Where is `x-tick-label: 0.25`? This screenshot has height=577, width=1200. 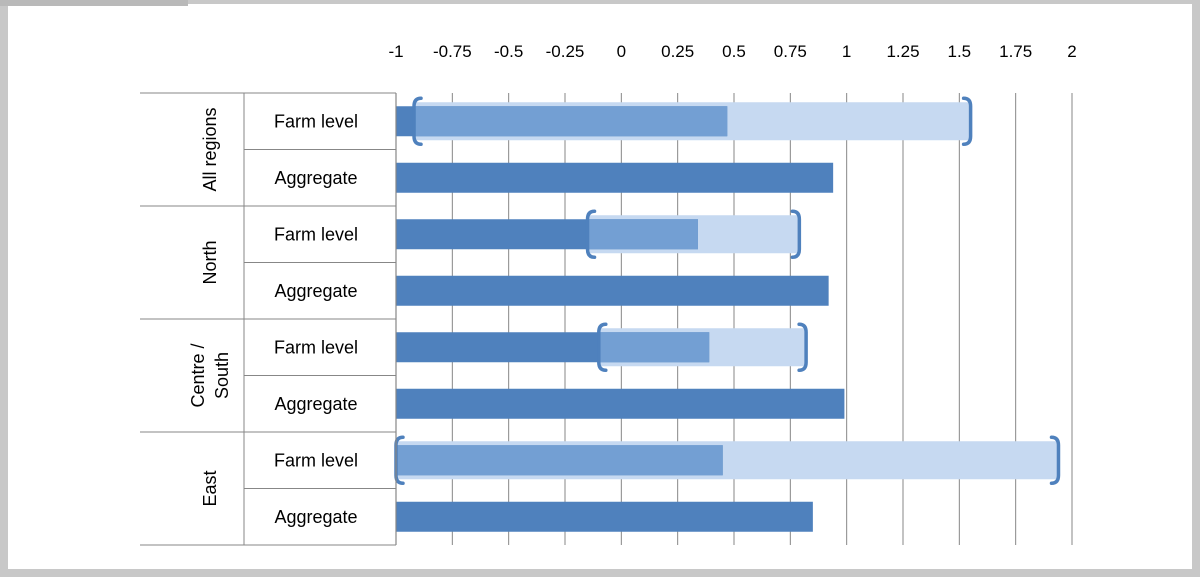 x-tick-label: 0.25 is located at coordinates (677, 51).